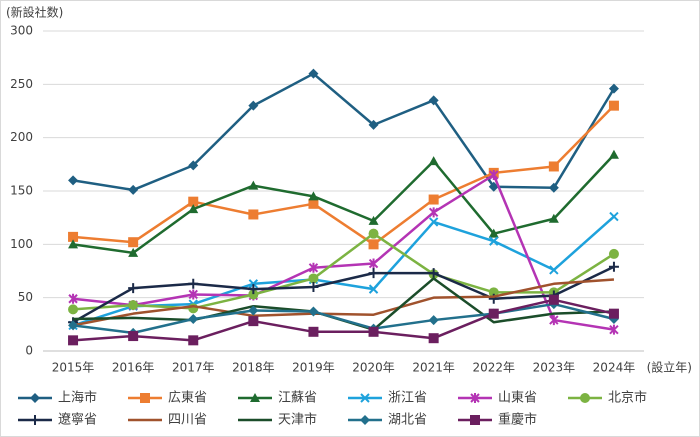 The height and width of the screenshot is (437, 700). Describe the element at coordinates (313, 368) in the screenshot. I see `x-tick-label: 2019年` at that location.